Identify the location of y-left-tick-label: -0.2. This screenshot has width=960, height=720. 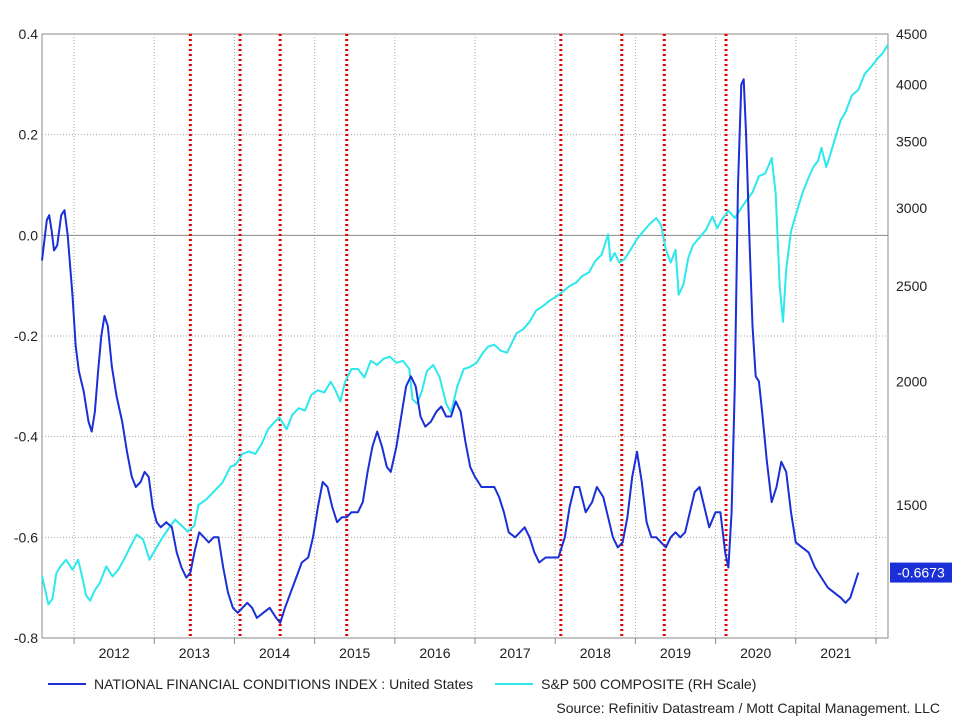
(26, 336).